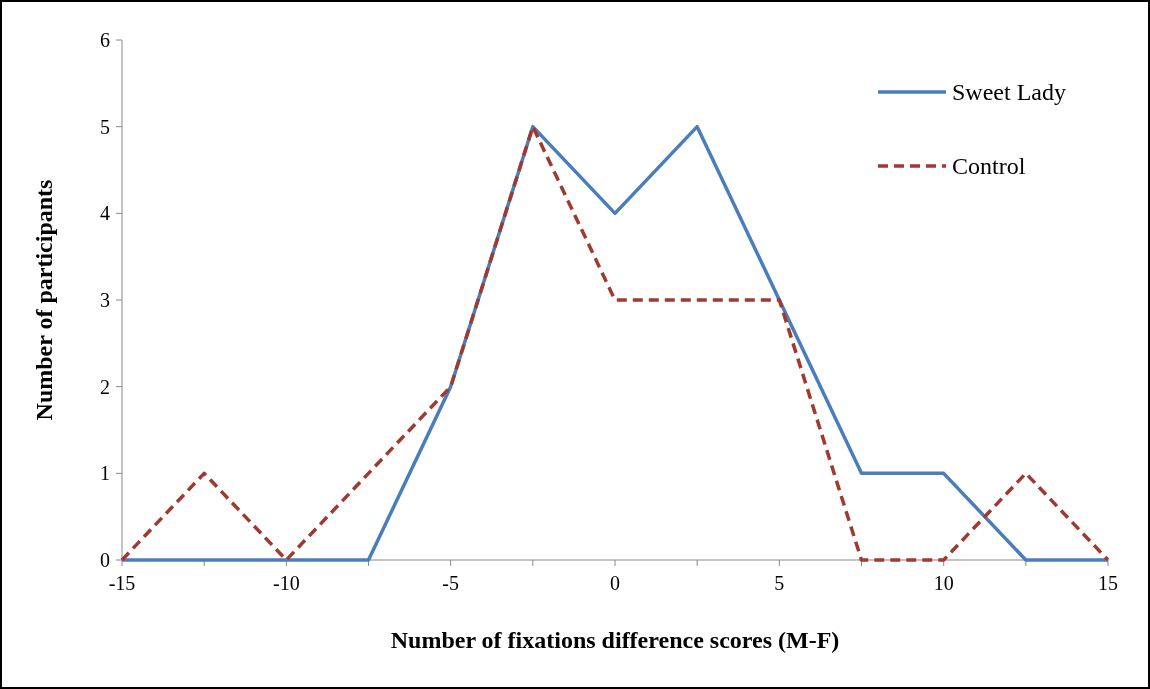 The image size is (1150, 689). Describe the element at coordinates (615, 583) in the screenshot. I see `x-tick-label: 0` at that location.